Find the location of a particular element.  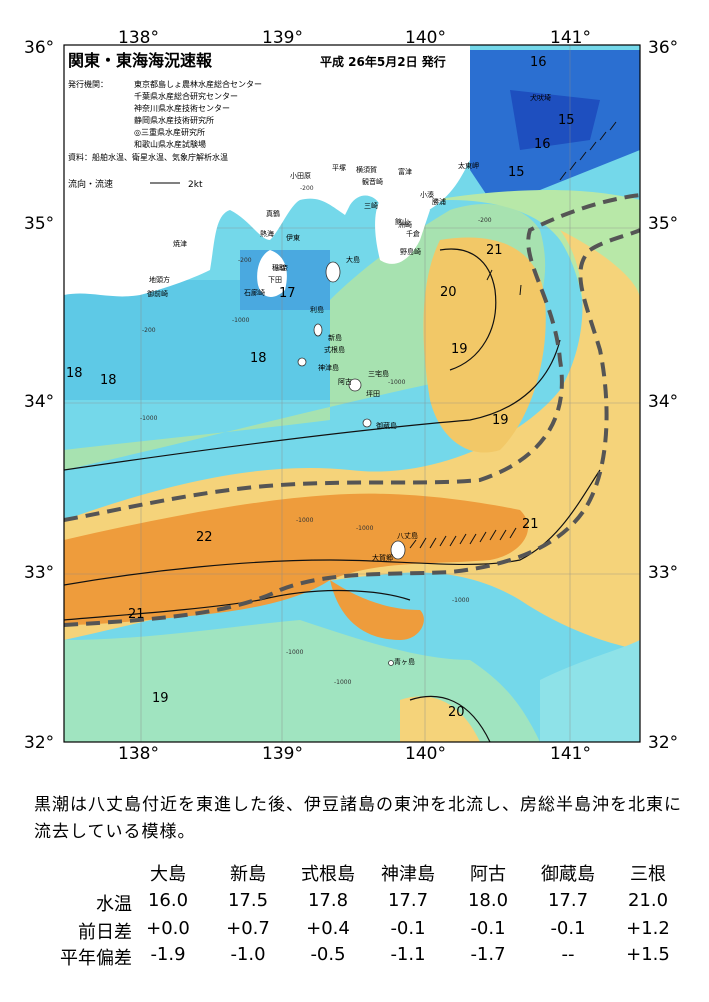

place-name: 犬吠埼 is located at coordinates (540, 97).